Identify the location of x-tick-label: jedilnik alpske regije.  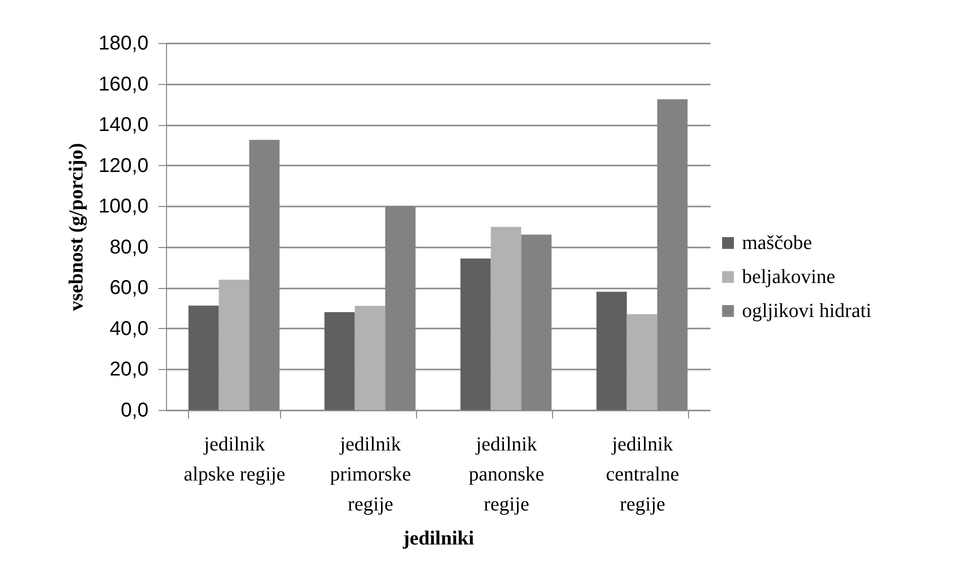
(235, 460).